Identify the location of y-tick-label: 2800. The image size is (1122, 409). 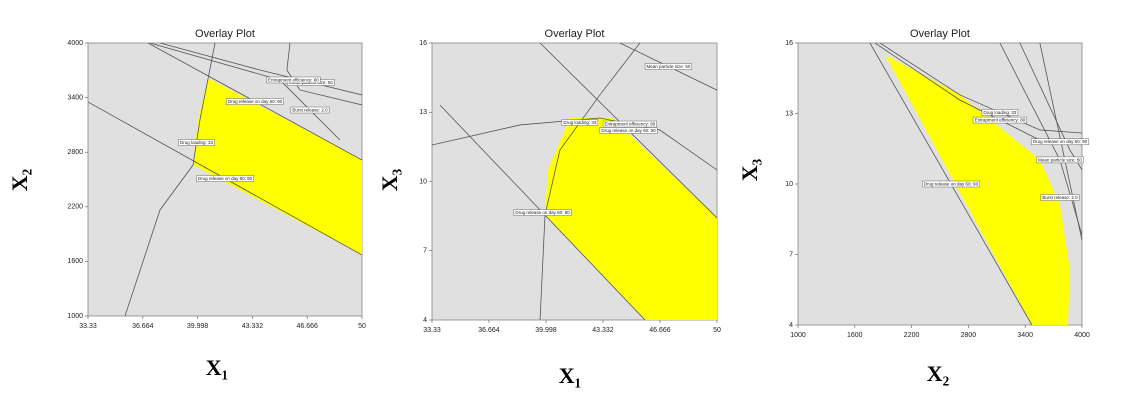
(75, 152).